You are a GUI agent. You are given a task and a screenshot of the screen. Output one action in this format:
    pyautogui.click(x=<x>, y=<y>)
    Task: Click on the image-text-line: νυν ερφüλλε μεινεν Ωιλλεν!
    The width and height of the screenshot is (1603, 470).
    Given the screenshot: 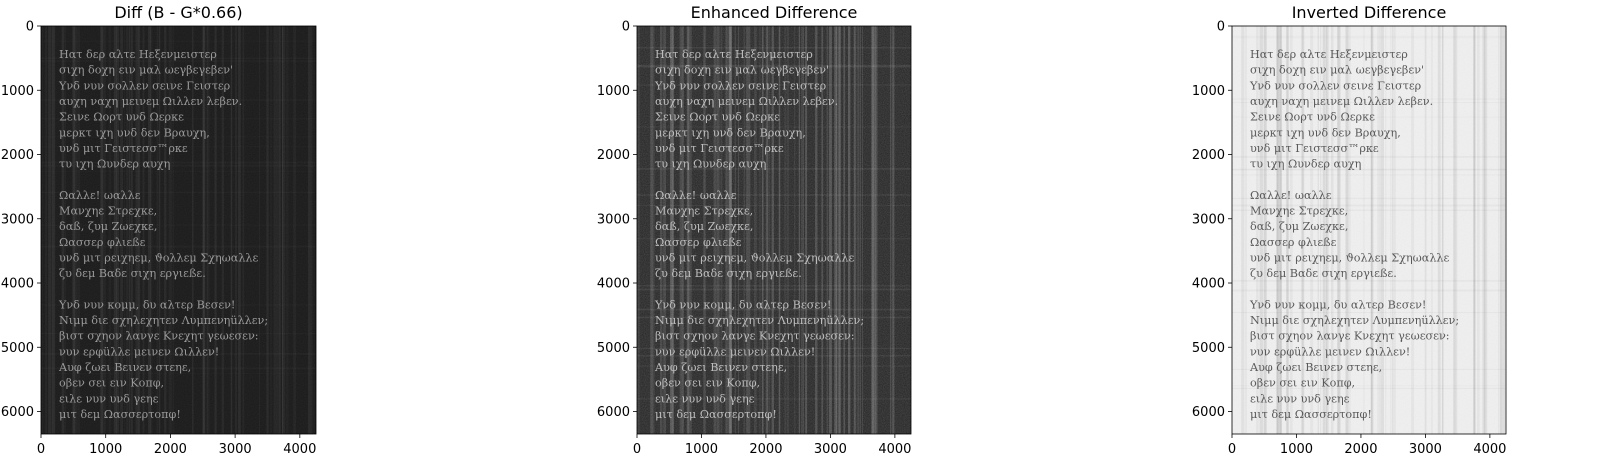 What is the action you would take?
    pyautogui.click(x=735, y=351)
    